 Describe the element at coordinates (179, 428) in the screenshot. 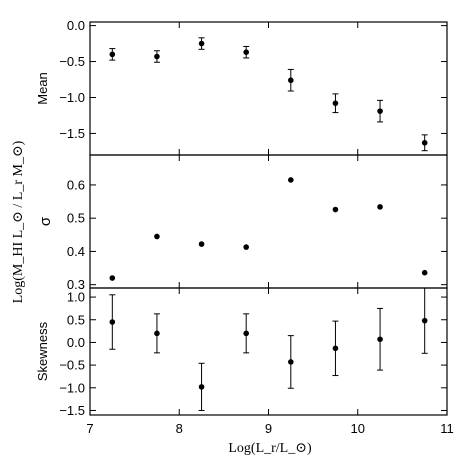

I see `x-tick-label: 8` at that location.